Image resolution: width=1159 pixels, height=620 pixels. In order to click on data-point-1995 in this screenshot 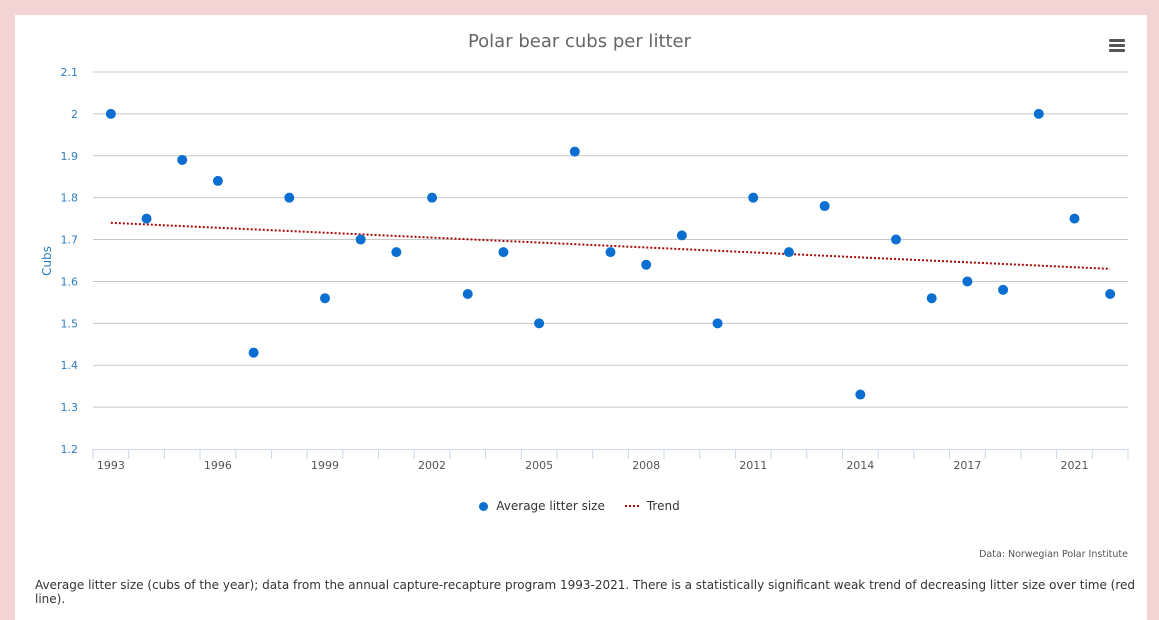, I will do `click(182, 159)`.